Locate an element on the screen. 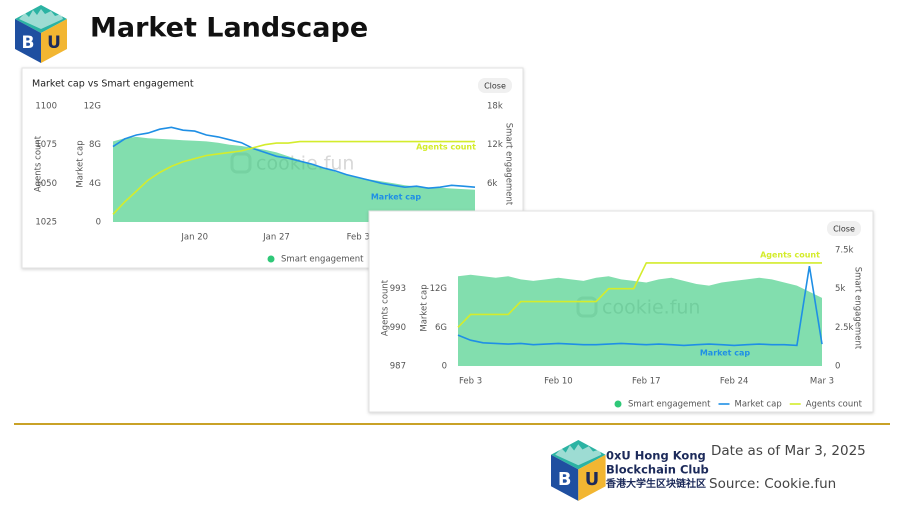 This screenshot has width=900, height=507. y-tick-label: 990 is located at coordinates (398, 328).